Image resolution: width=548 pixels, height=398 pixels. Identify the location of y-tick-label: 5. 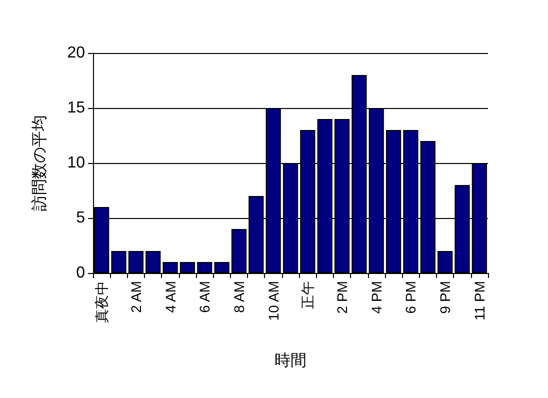
(81, 218).